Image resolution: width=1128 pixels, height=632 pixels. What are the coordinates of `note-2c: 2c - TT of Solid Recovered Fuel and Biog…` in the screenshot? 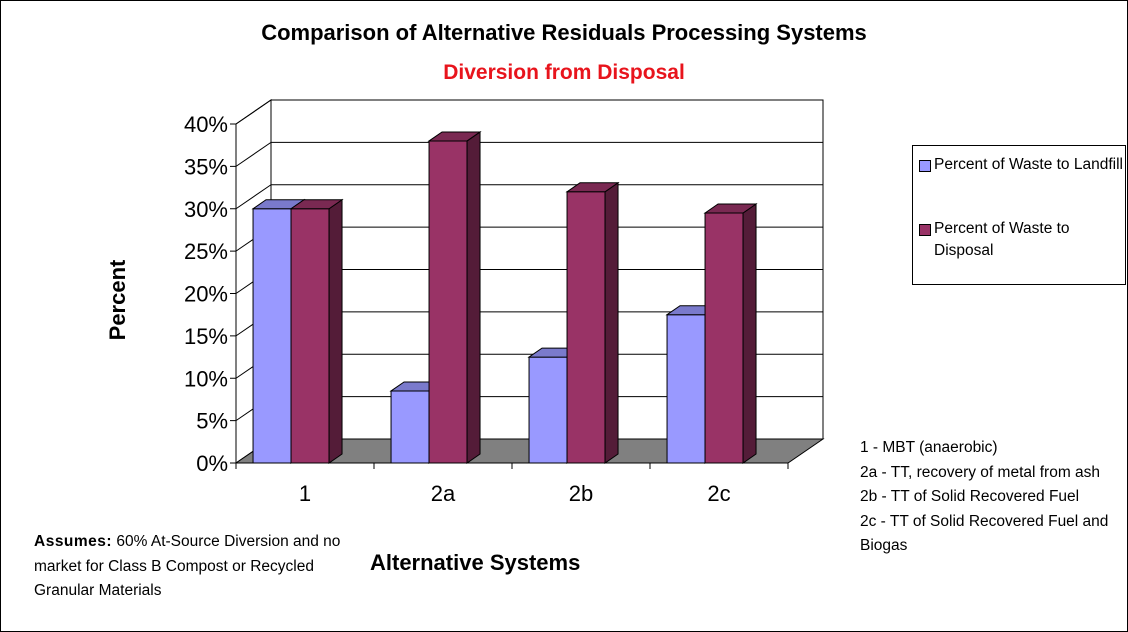 It's located at (984, 533).